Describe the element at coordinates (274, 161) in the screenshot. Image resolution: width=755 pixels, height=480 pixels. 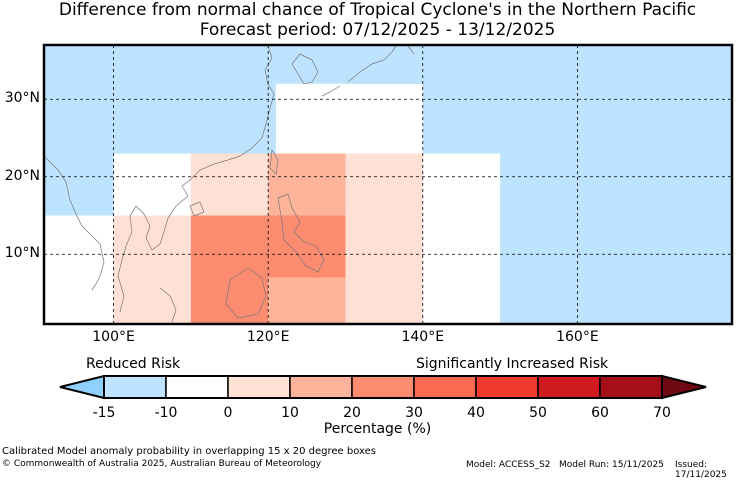
I see `coastline-taiwan` at that location.